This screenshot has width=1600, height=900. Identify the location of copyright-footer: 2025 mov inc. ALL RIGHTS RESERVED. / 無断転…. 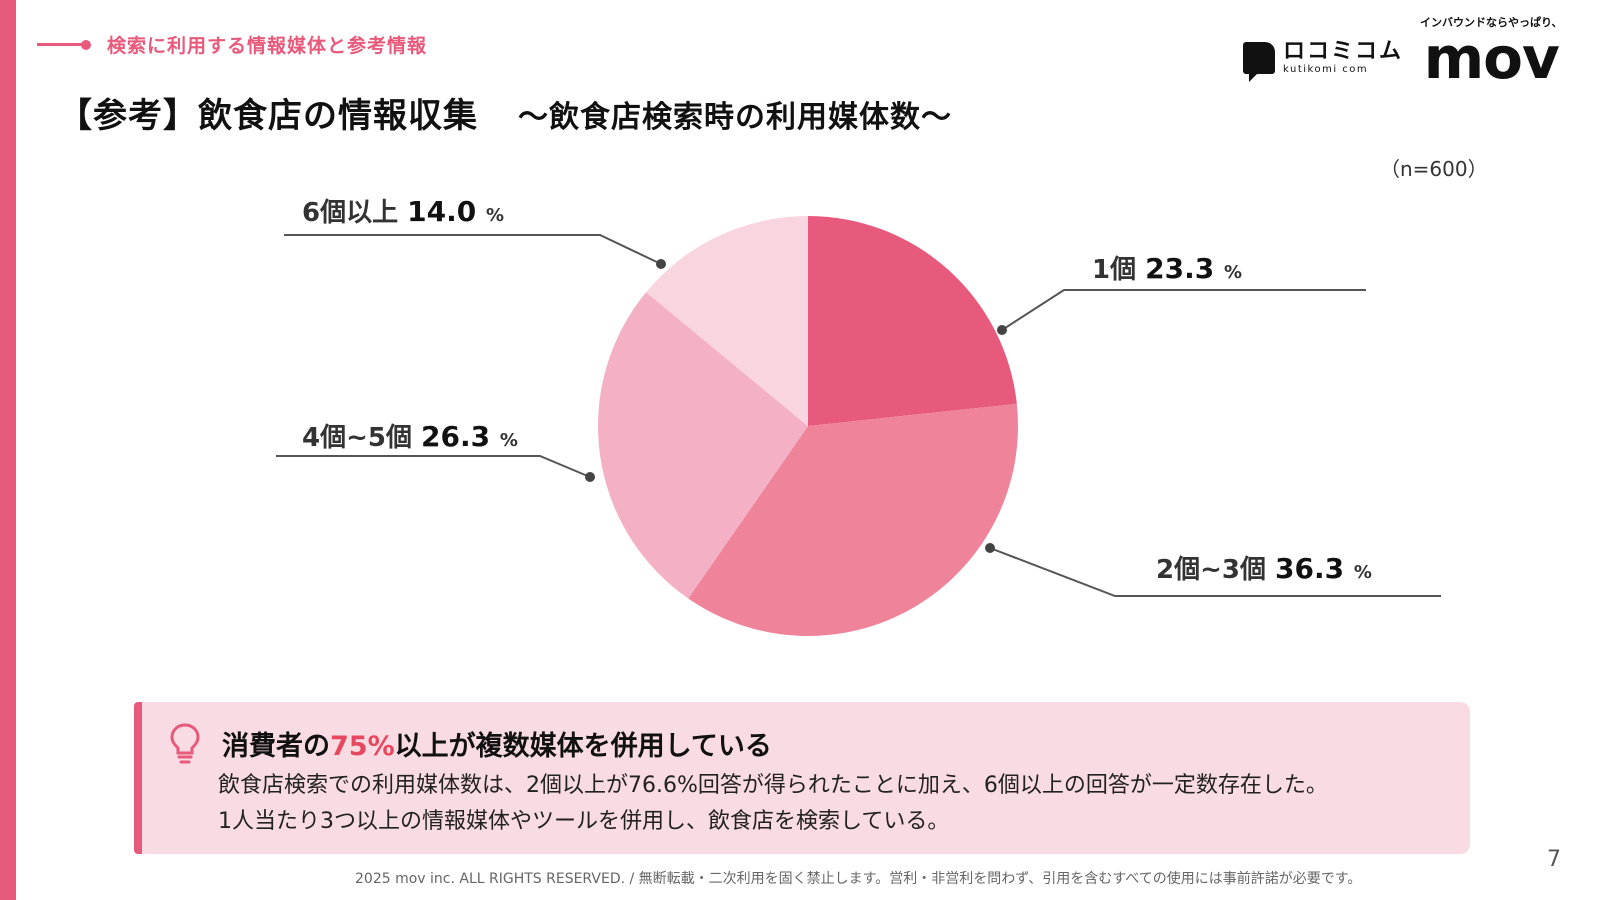
(858, 879).